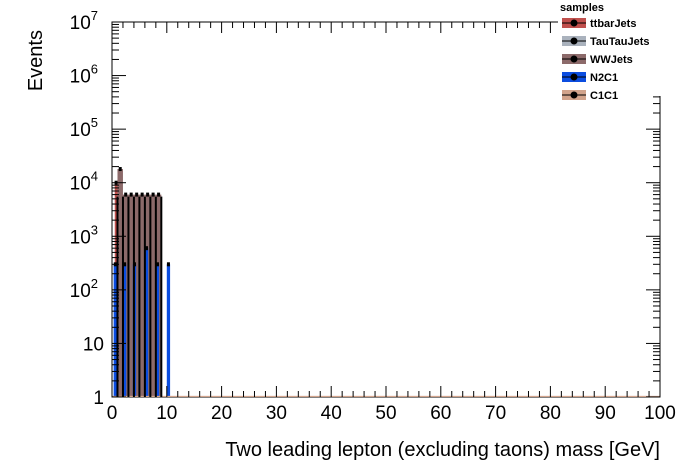  I want to click on x-tick-label: 70, so click(495, 413).